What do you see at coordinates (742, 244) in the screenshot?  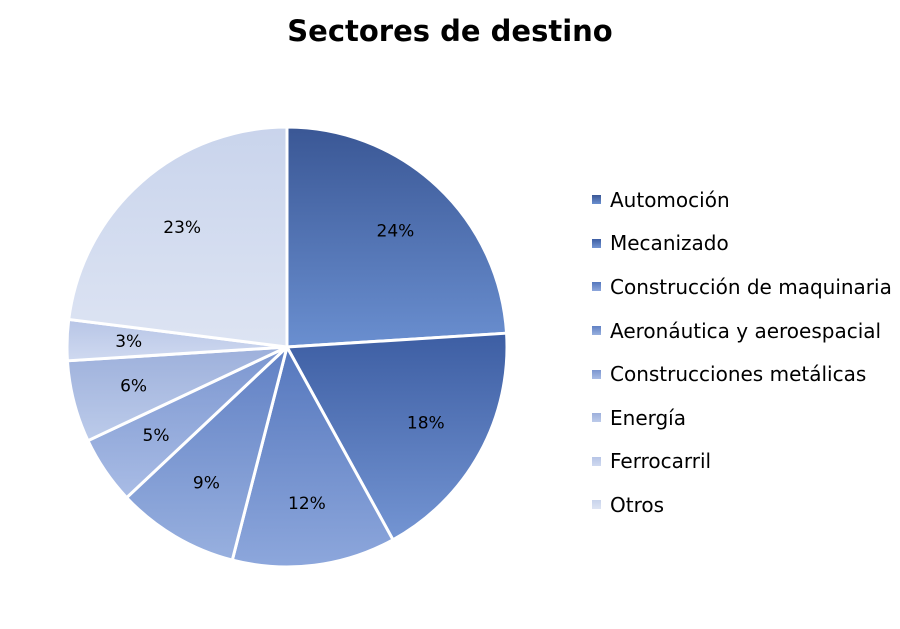 I see `legend-item-mecanizado: Mecanizado` at bounding box center [742, 244].